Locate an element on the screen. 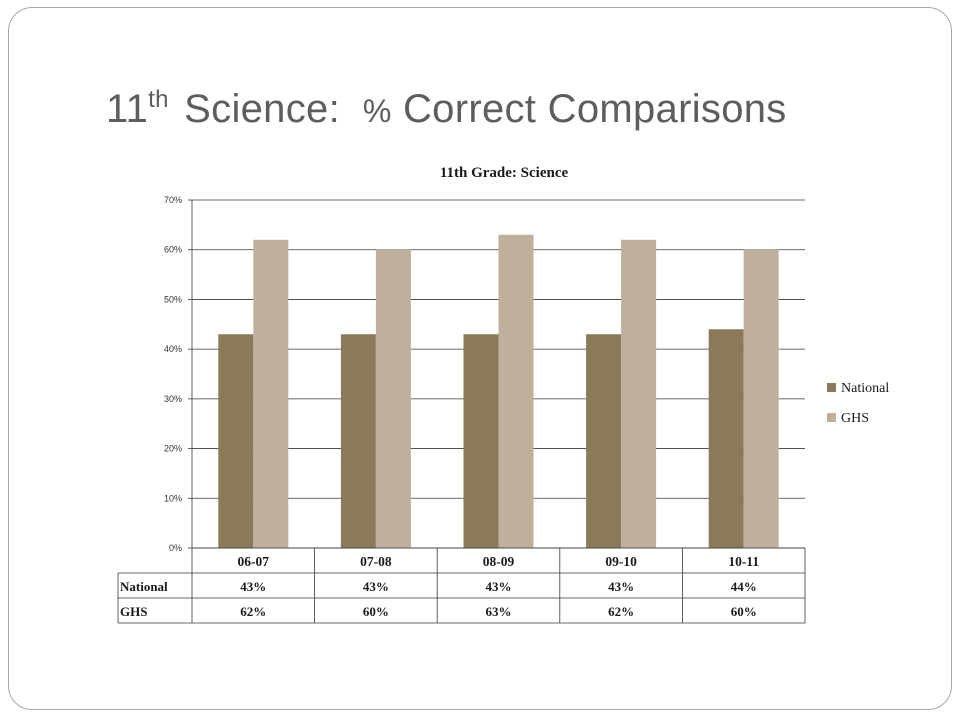 The image size is (960, 720). legend-swatch-national is located at coordinates (831, 387).